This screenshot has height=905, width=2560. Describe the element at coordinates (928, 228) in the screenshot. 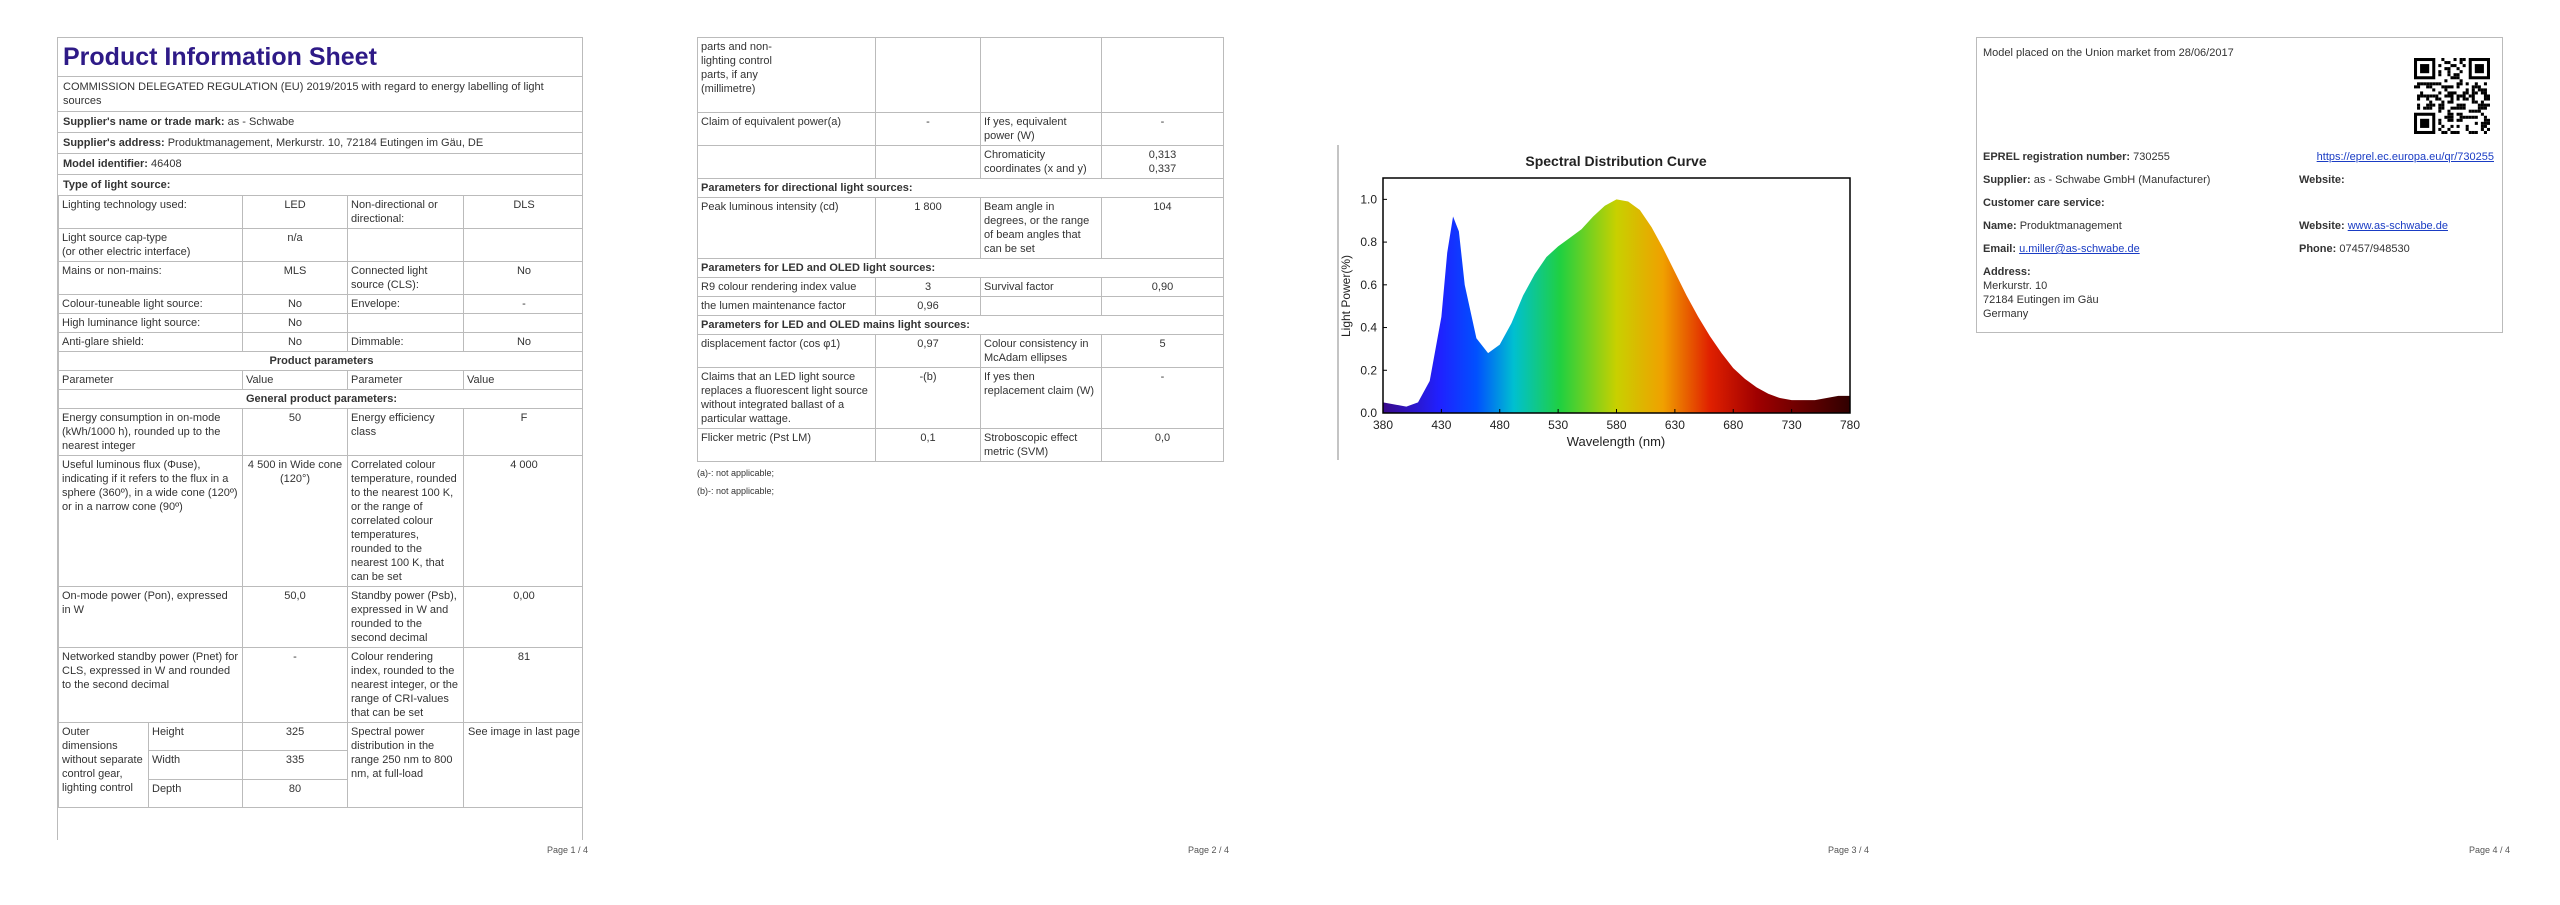

I see `cell: 1 800` at that location.